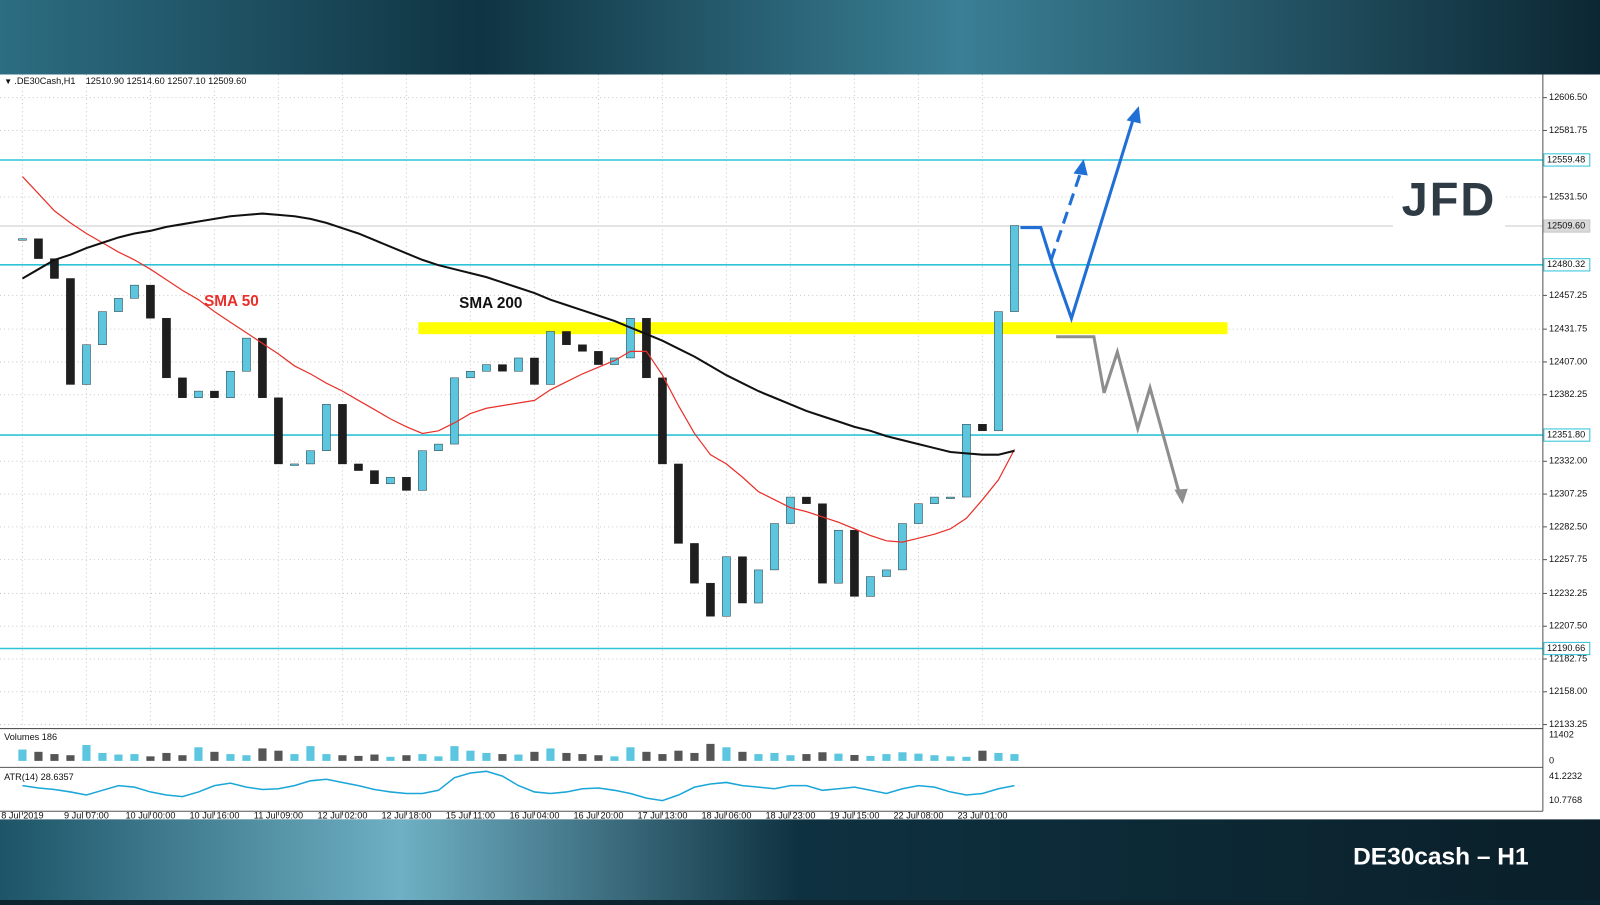 Image resolution: width=1600 pixels, height=905 pixels. Describe the element at coordinates (1561, 734) in the screenshot. I see `volume-tick-label: 11402` at that location.